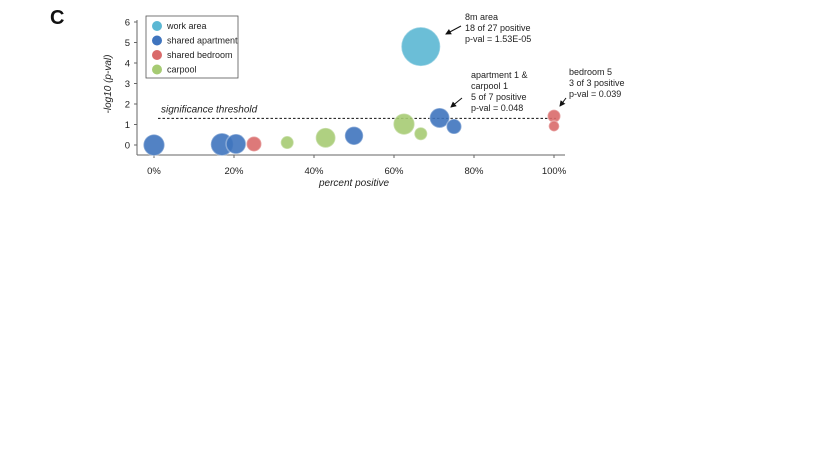 Image resolution: width=819 pixels, height=460 pixels. Describe the element at coordinates (127, 64) in the screenshot. I see `y-tick-label: 4` at that location.